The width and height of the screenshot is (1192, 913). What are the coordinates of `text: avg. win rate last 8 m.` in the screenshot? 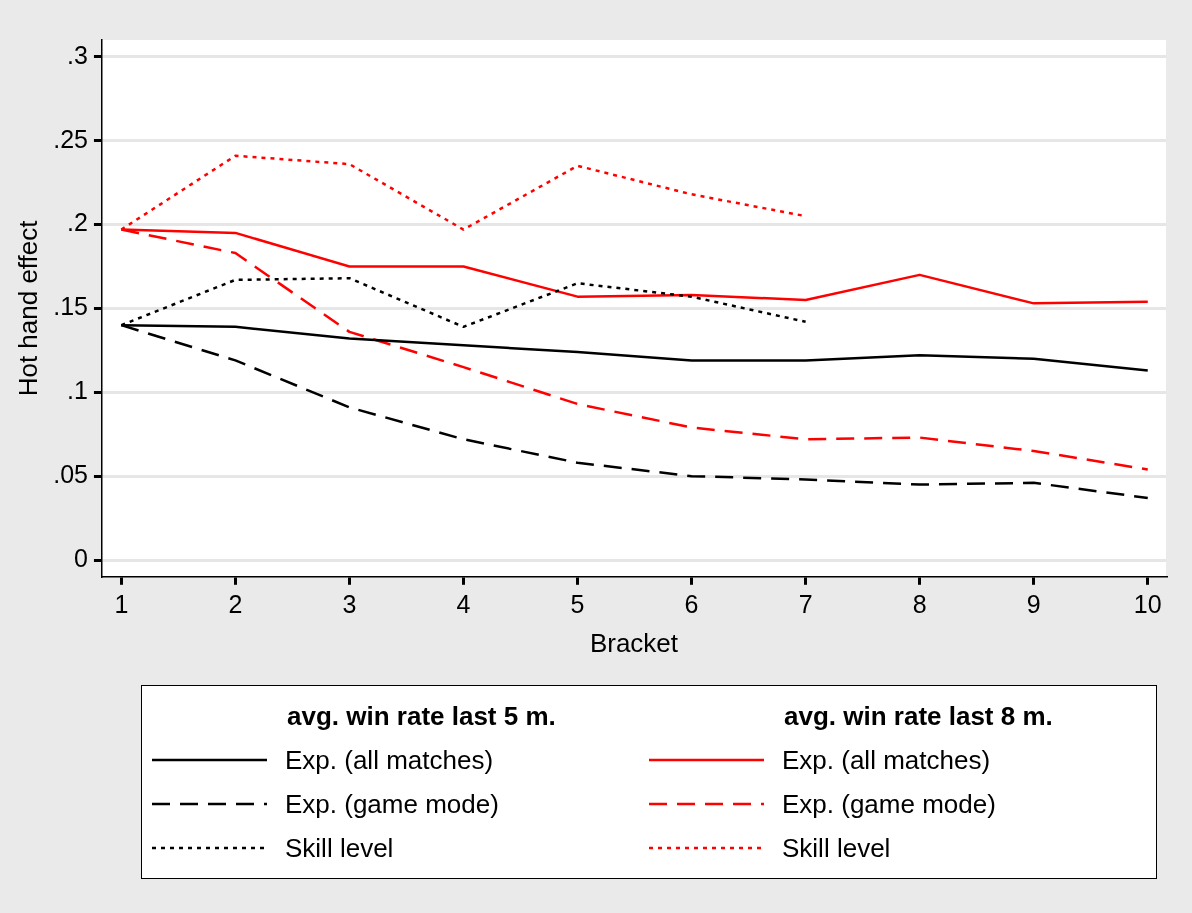 It's located at (918, 716).